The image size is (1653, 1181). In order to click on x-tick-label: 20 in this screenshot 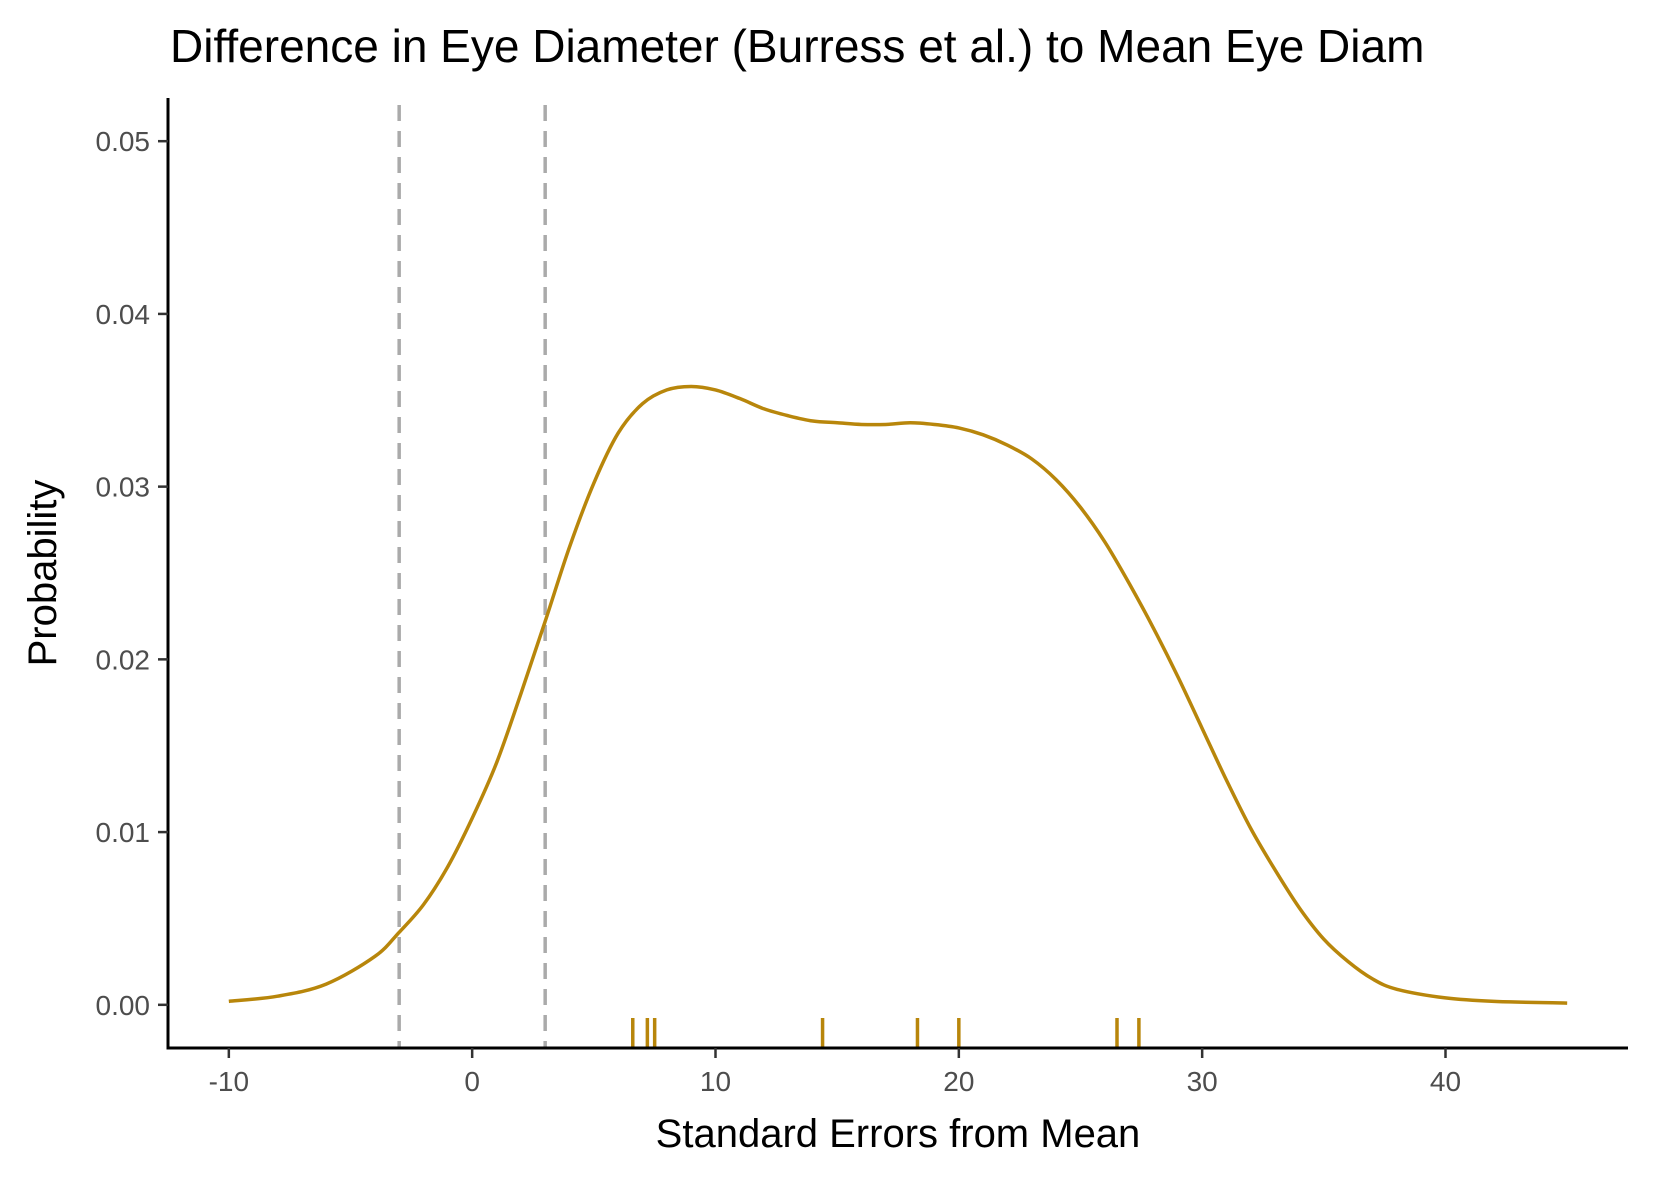, I will do `click(958, 1081)`.